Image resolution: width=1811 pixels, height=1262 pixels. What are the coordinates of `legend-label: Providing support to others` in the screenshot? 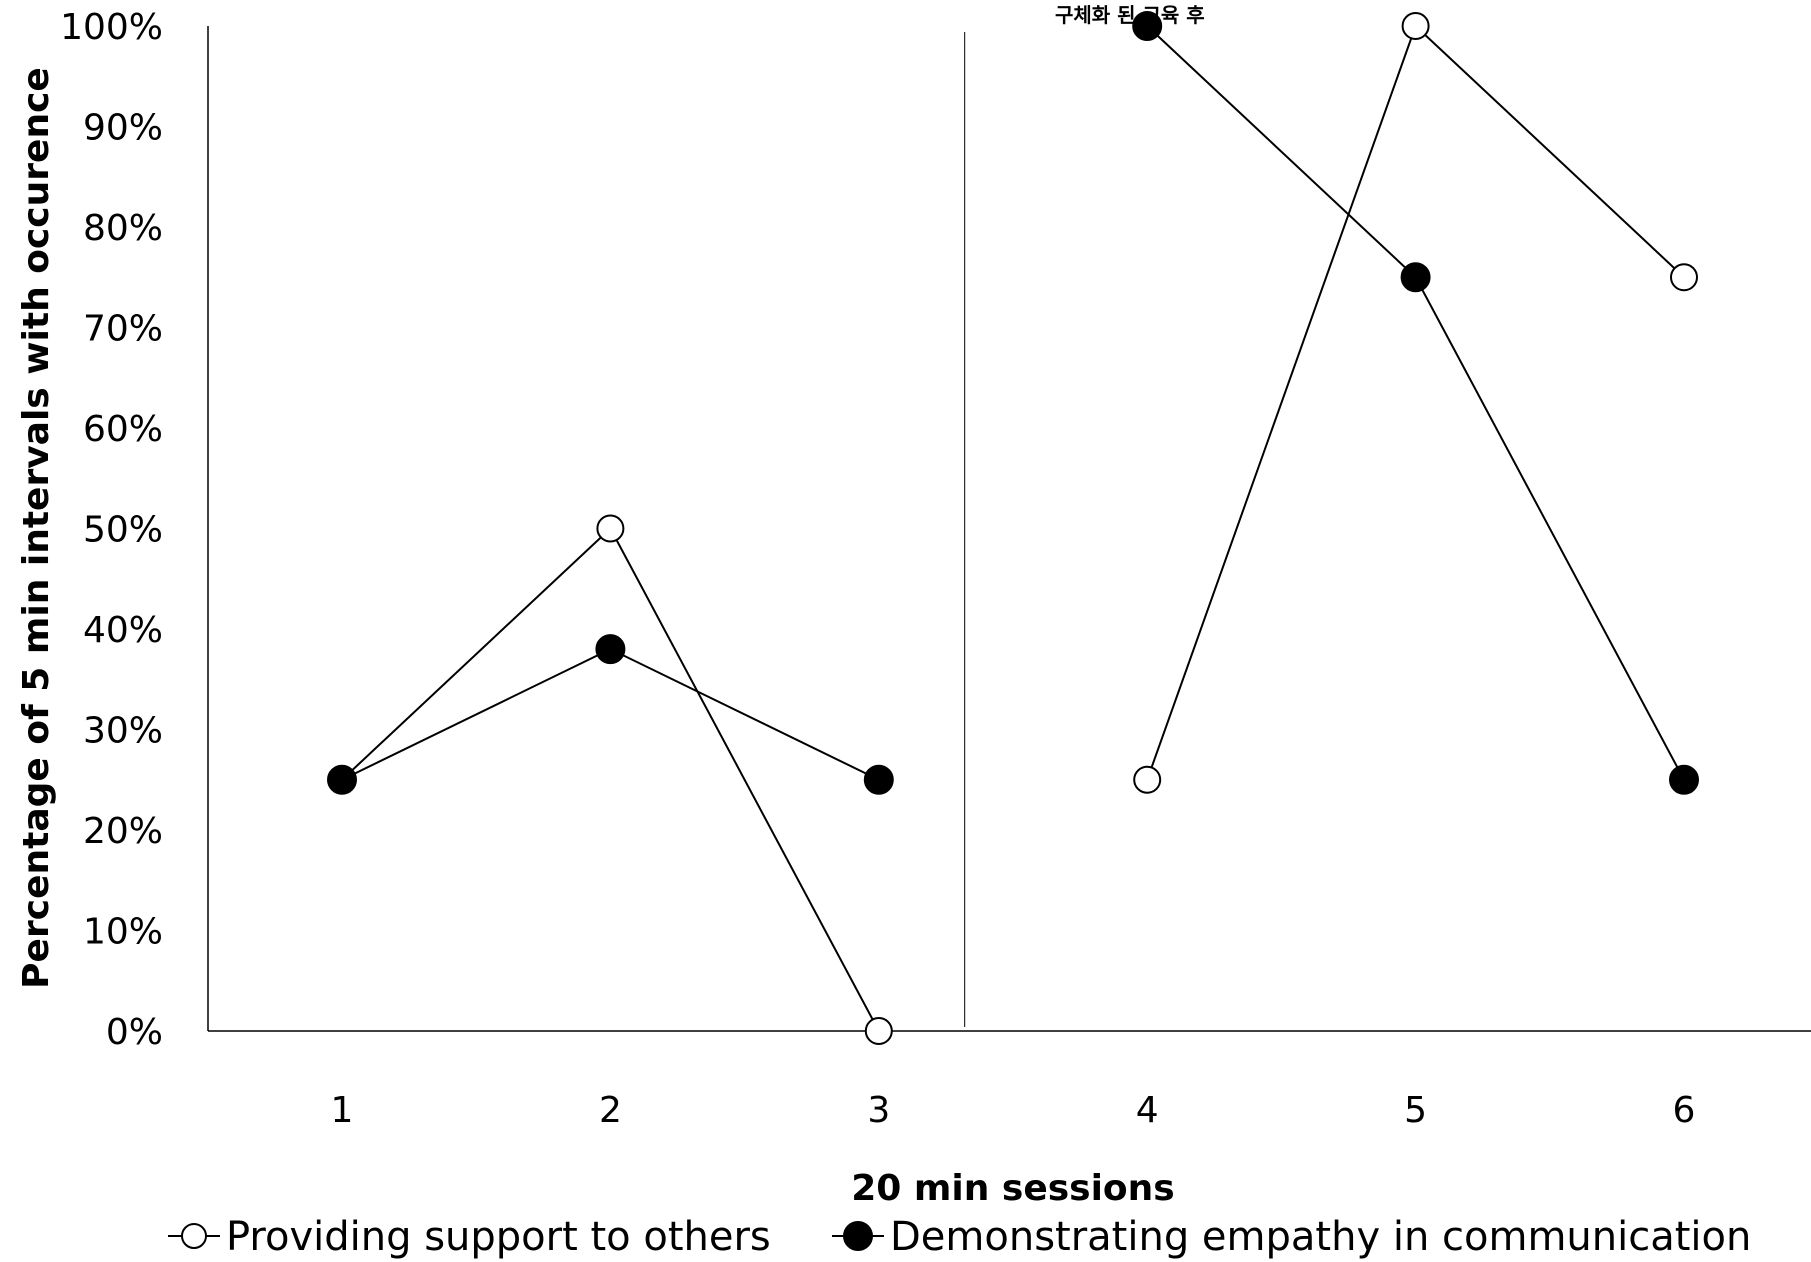 It's located at (498, 1237).